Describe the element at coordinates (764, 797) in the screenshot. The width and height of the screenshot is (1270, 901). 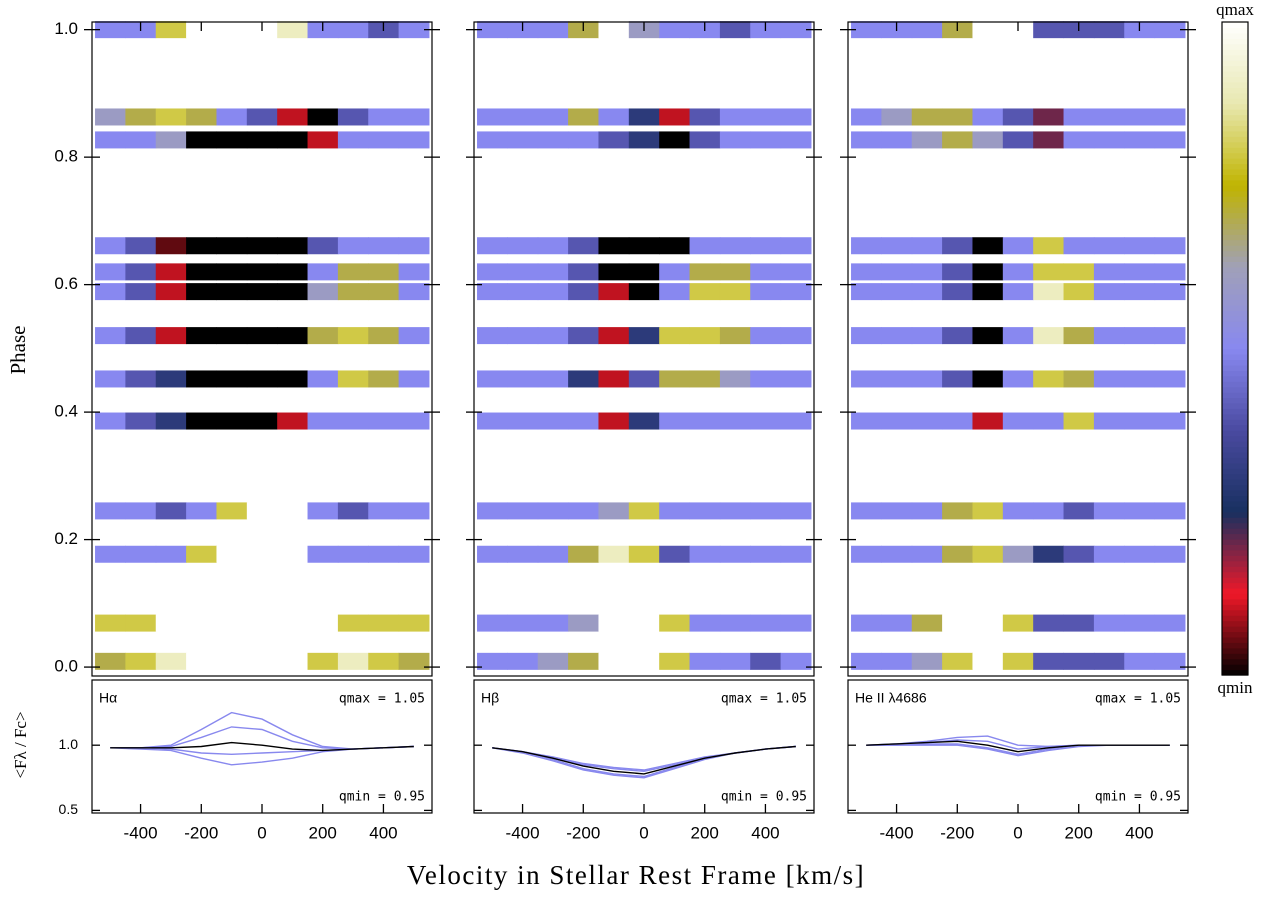
I see `qmin-label: qmin = 0.95` at that location.